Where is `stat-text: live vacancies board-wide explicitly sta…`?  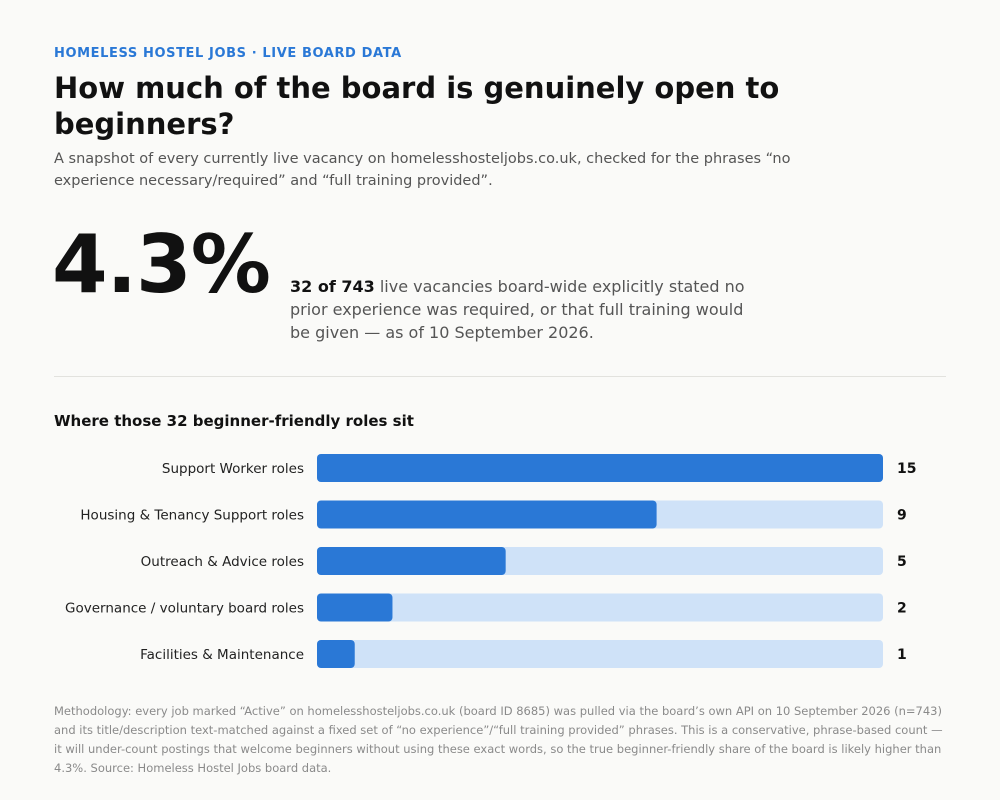 stat-text: live vacancies board-wide explicitly sta… is located at coordinates (517, 309).